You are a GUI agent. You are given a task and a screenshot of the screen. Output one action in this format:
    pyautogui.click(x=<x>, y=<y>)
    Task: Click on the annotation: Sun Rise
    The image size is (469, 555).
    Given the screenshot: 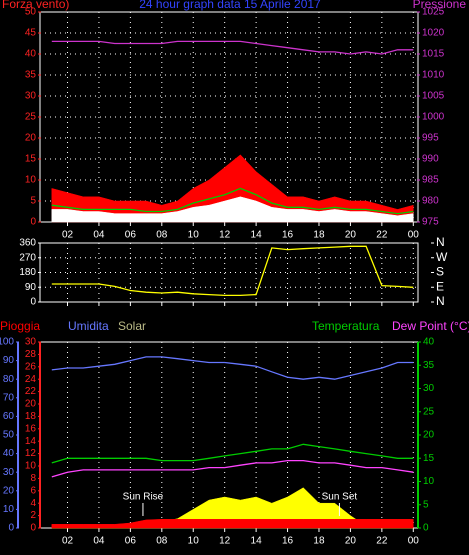 What is the action you would take?
    pyautogui.click(x=143, y=497)
    